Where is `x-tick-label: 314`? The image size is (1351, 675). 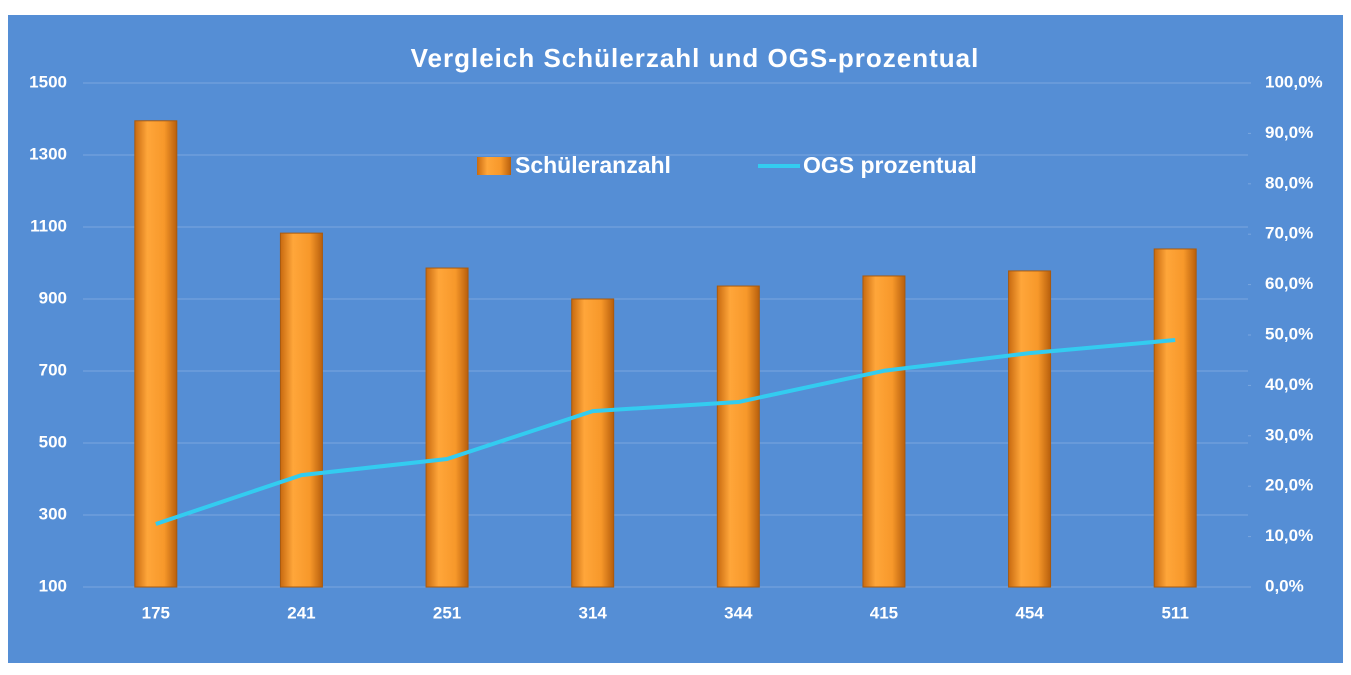
x-tick-label: 314 is located at coordinates (593, 612).